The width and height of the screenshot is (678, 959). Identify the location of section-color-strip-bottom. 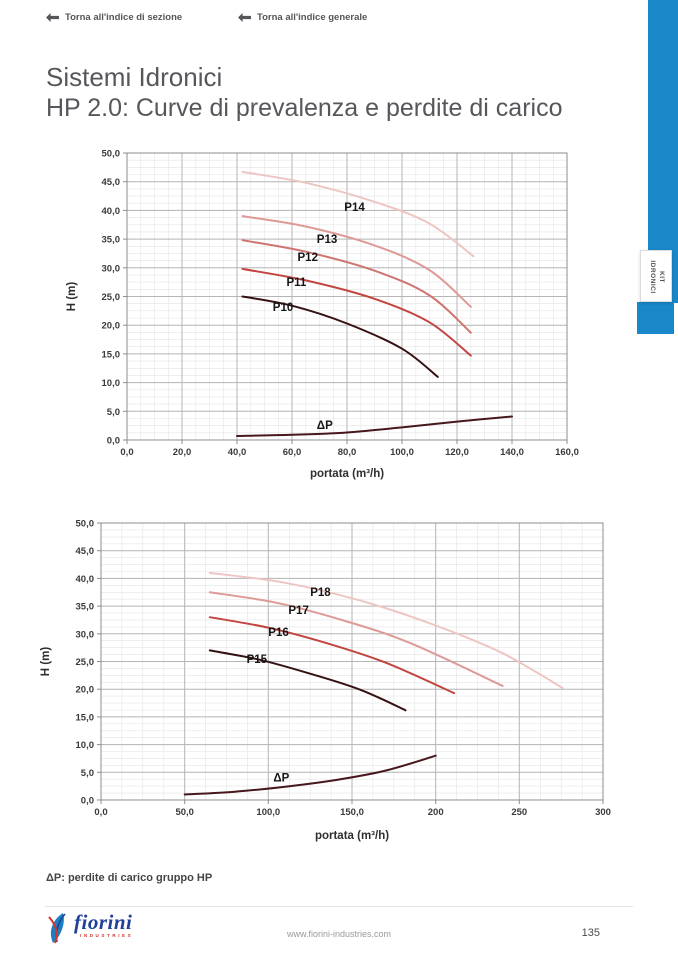
(655, 318).